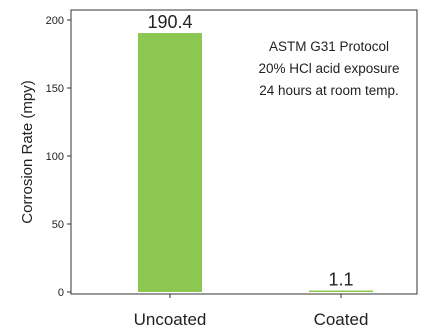  What do you see at coordinates (58, 225) in the screenshot?
I see `y-tick-label: 50` at bounding box center [58, 225].